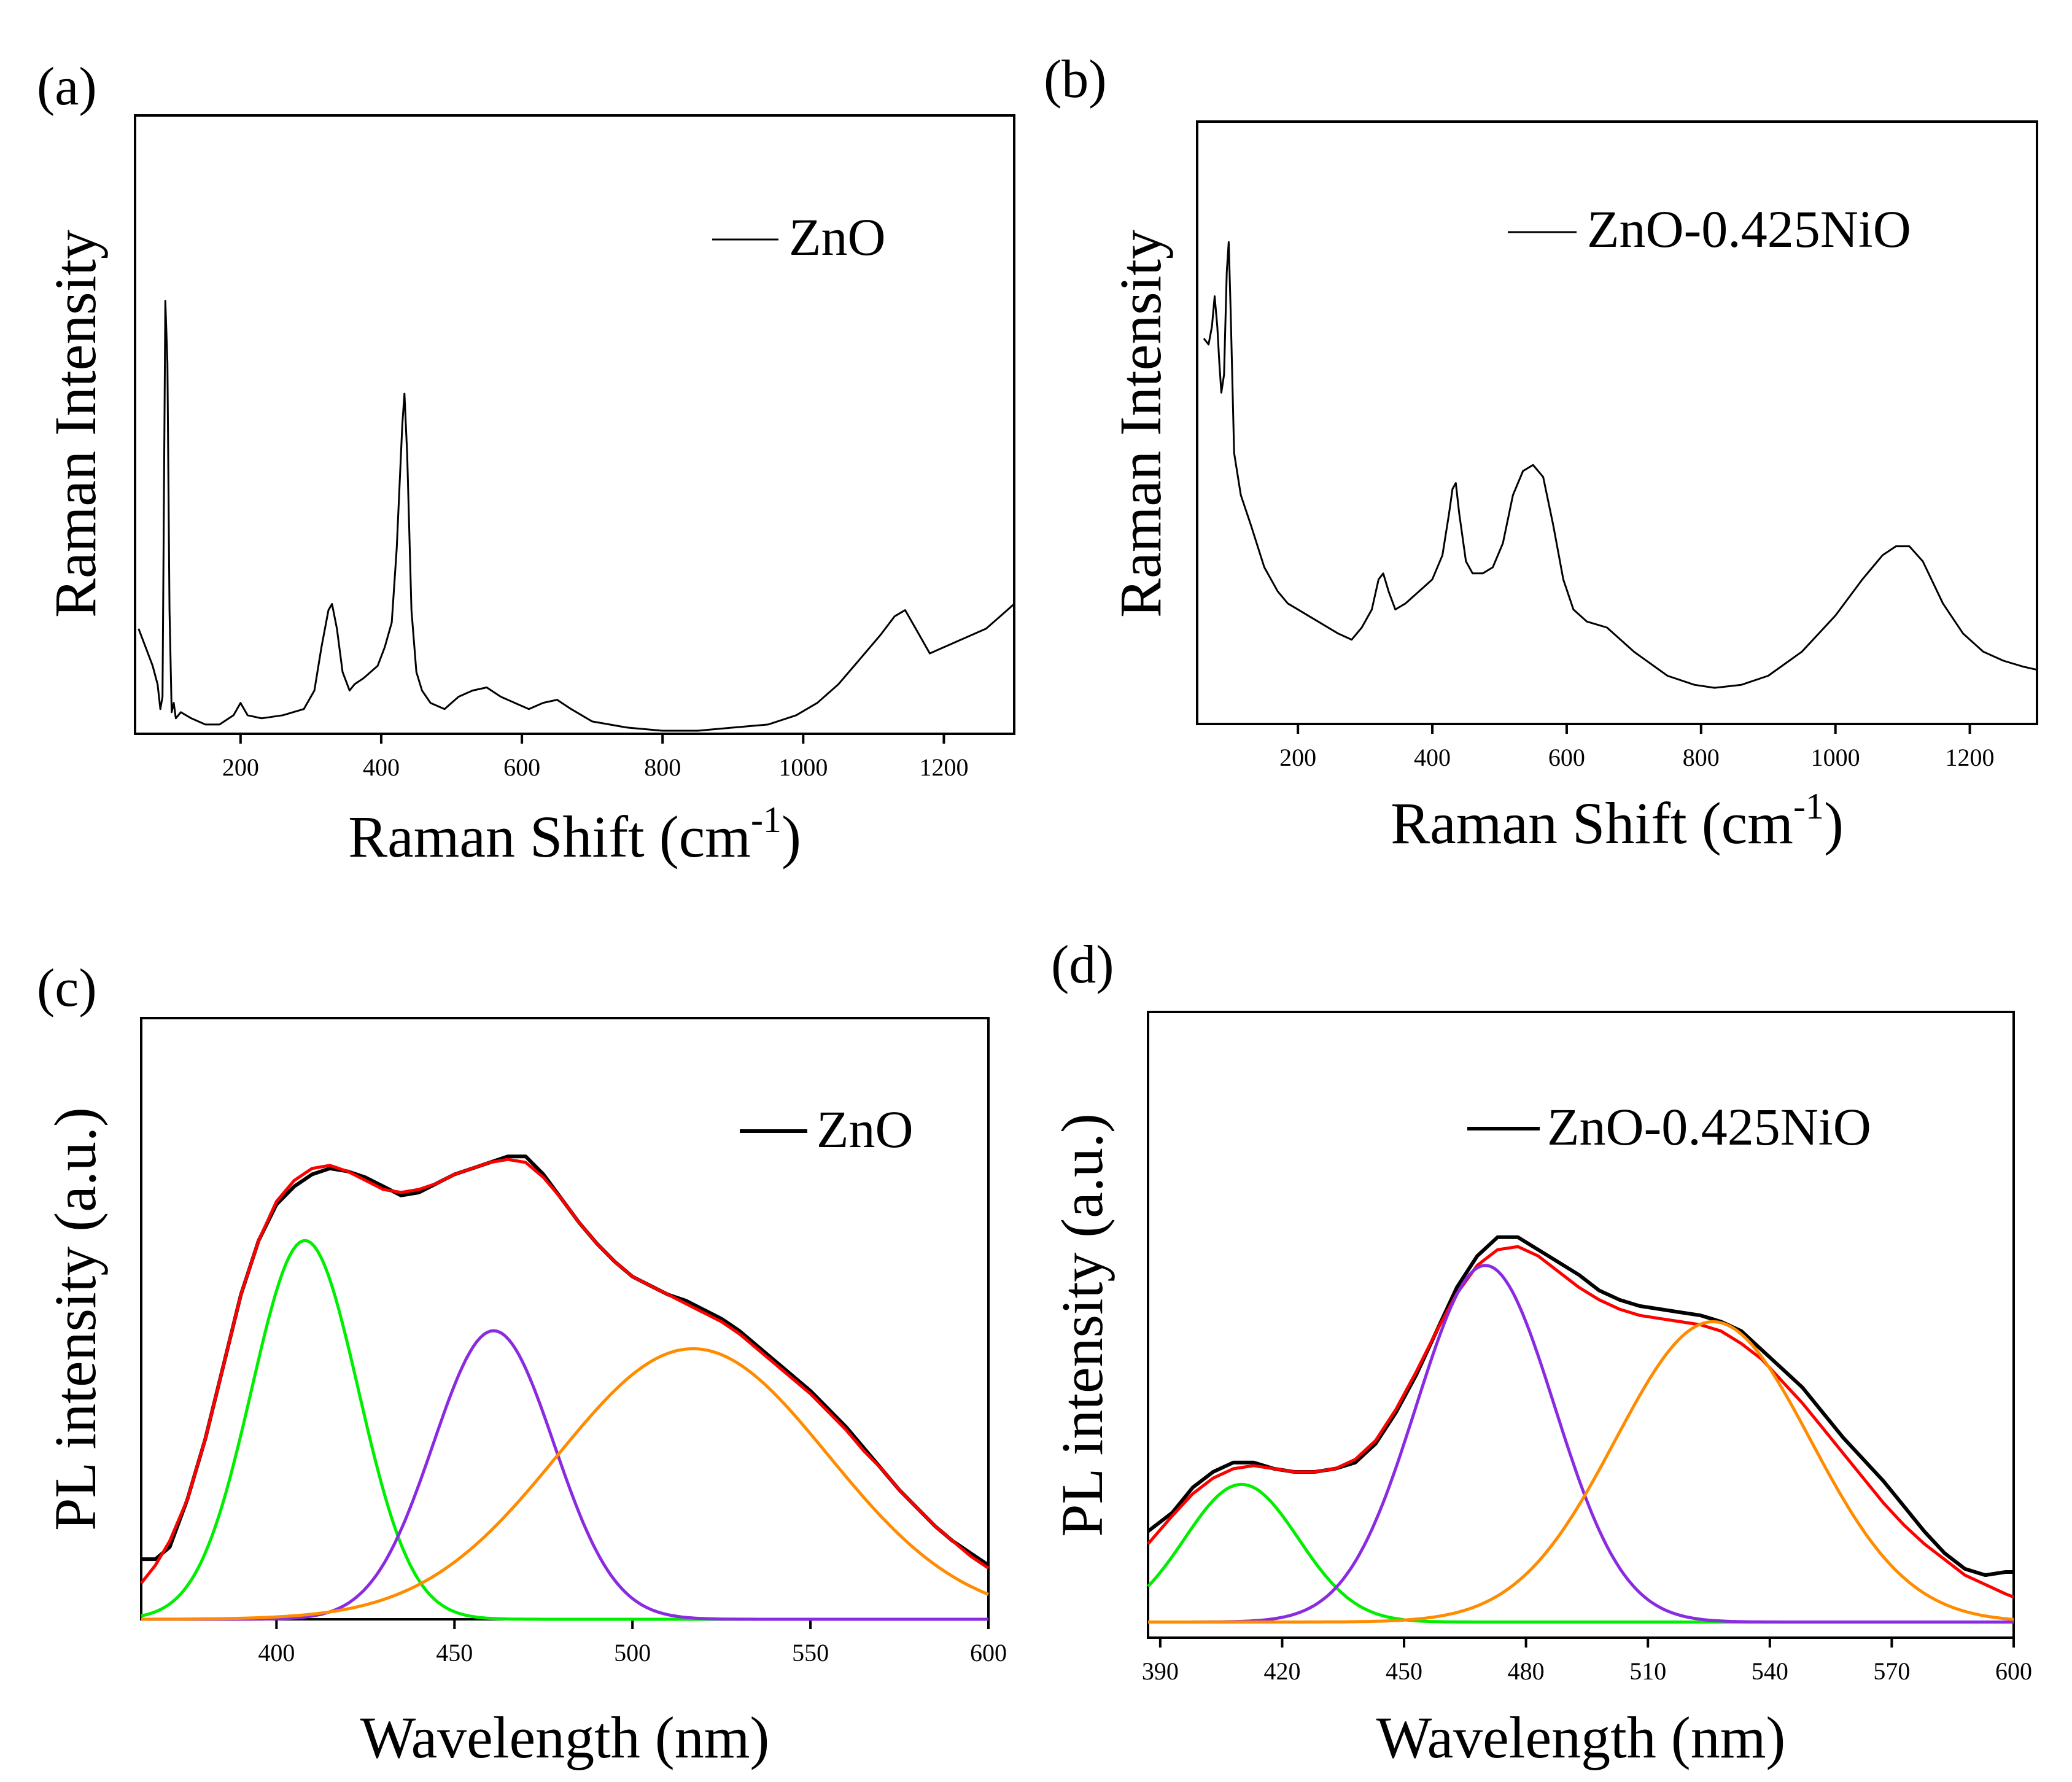 This screenshot has height=1782, width=2072. What do you see at coordinates (810, 1653) in the screenshot?
I see `x-tick-label: 550` at bounding box center [810, 1653].